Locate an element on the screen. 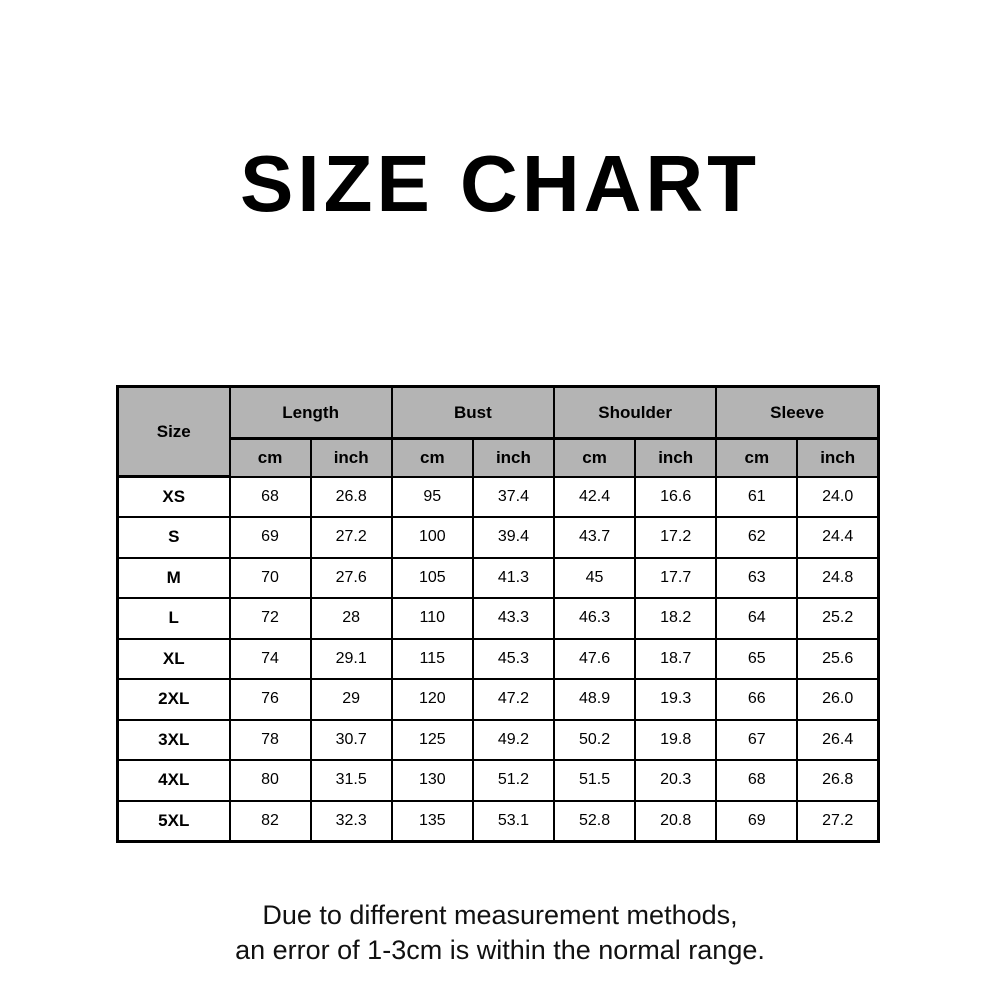  size-label-cell: 3XL is located at coordinates (173, 739).